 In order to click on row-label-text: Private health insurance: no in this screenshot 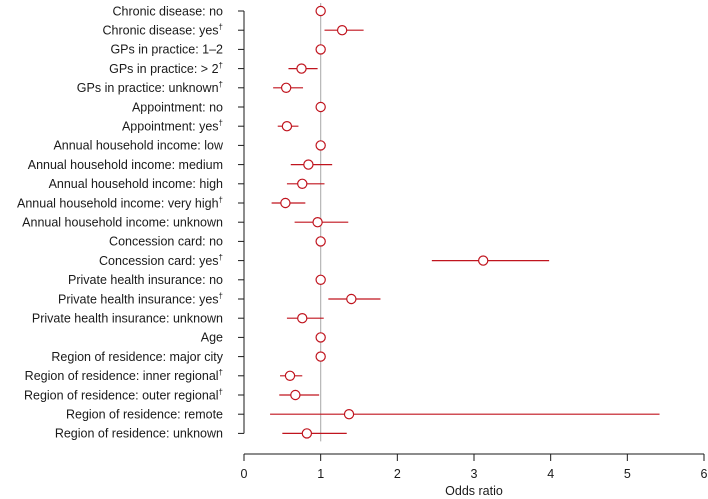, I will do `click(145, 280)`.